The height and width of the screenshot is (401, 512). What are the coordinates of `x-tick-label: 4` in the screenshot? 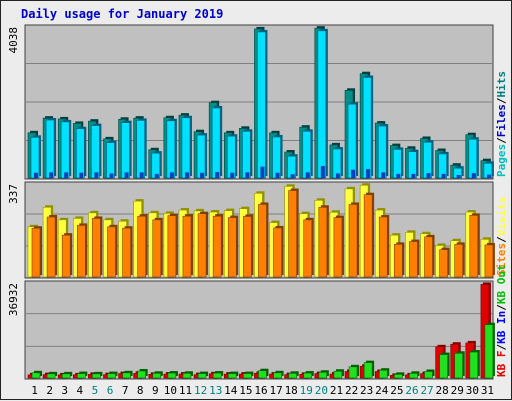 It's located at (80, 390).